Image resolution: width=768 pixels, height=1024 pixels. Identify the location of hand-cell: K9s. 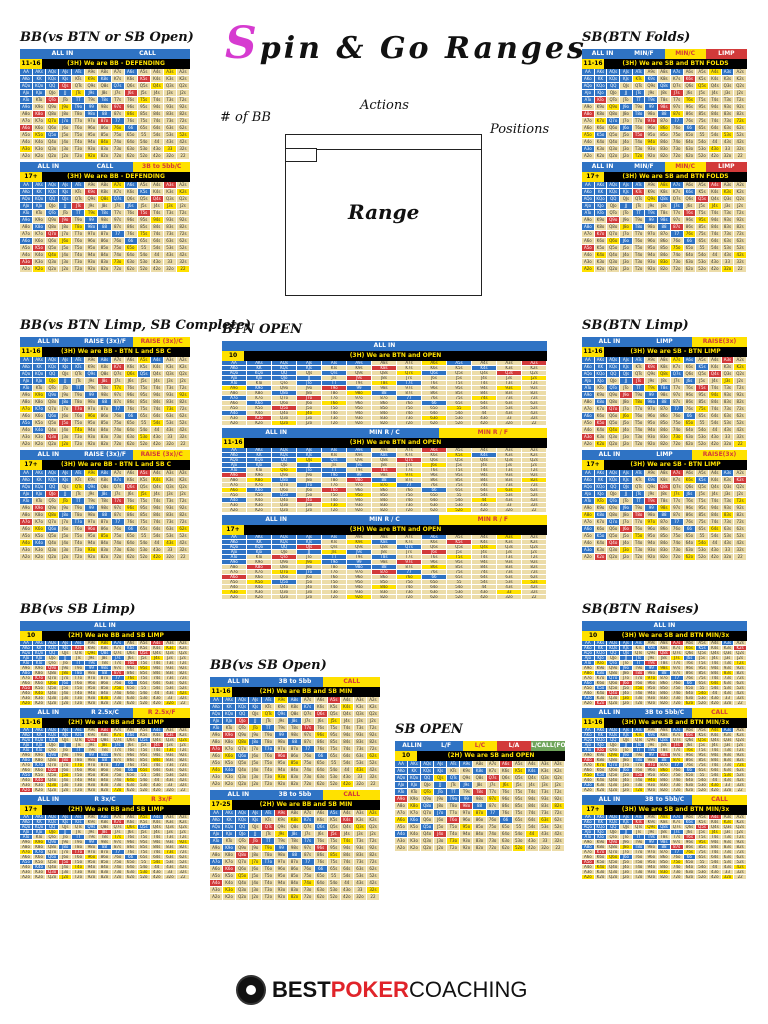
(652, 367).